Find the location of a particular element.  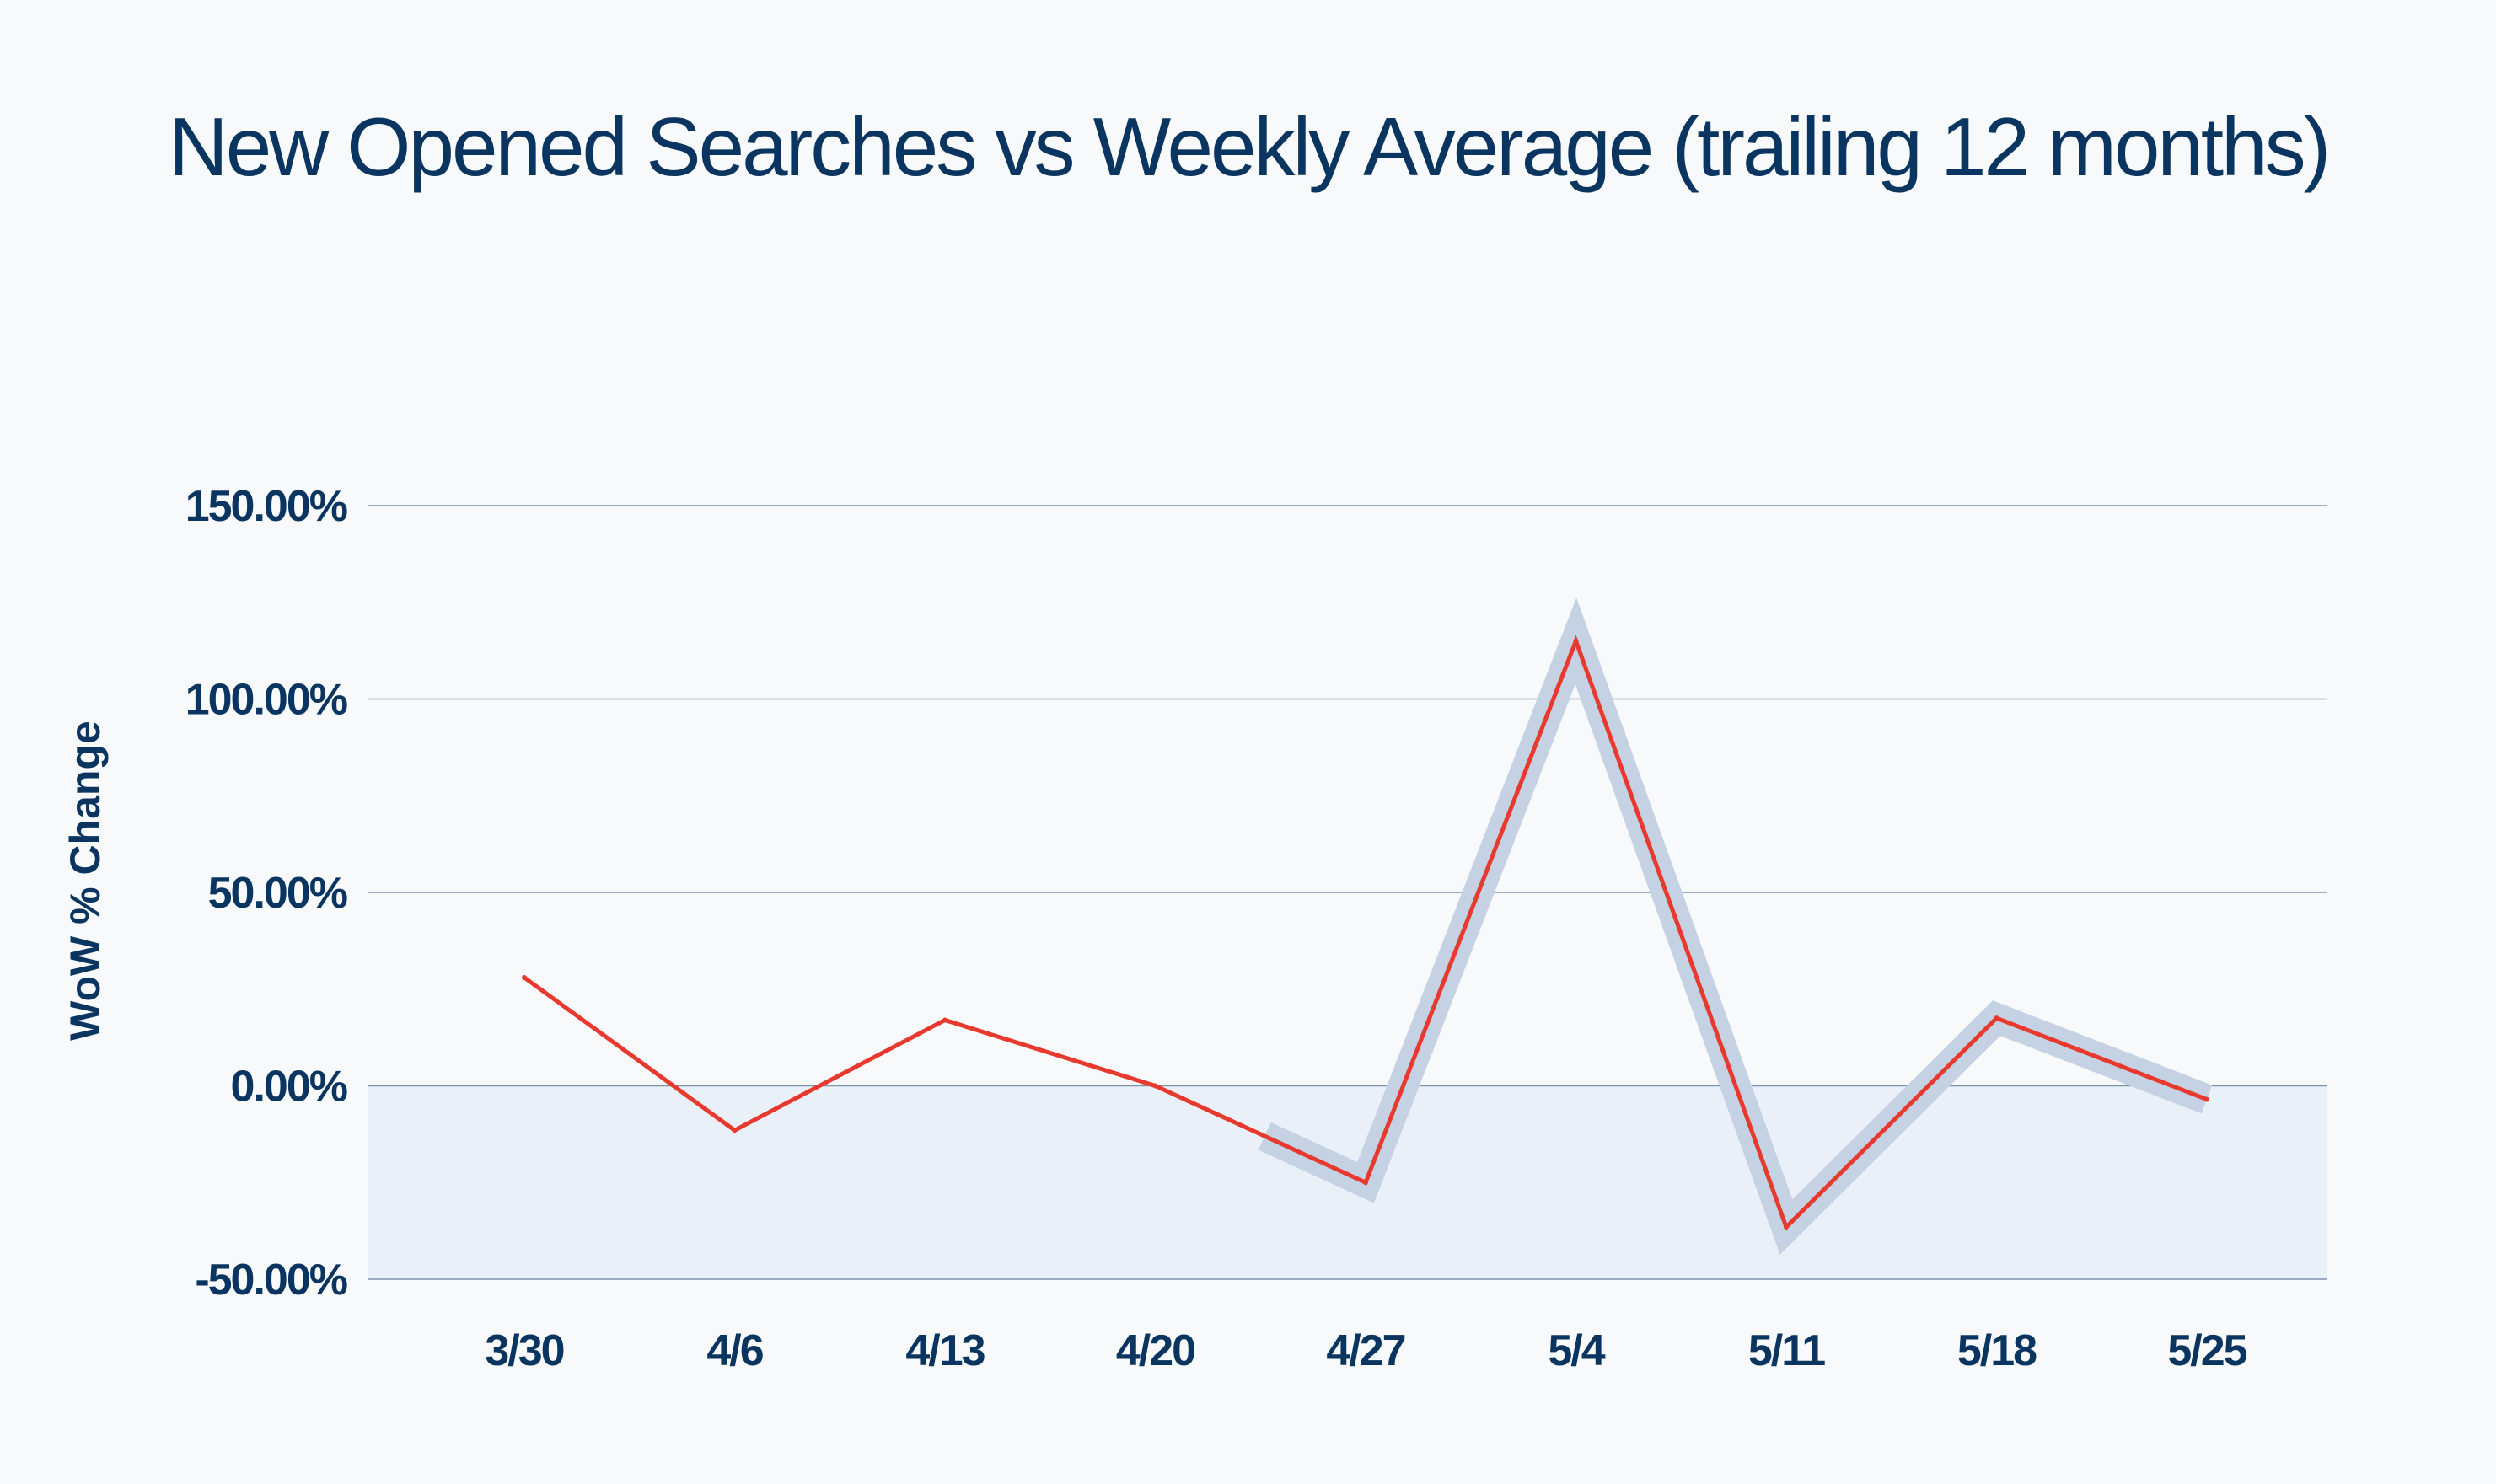

y-tick-label: 100.00% is located at coordinates (266, 700).